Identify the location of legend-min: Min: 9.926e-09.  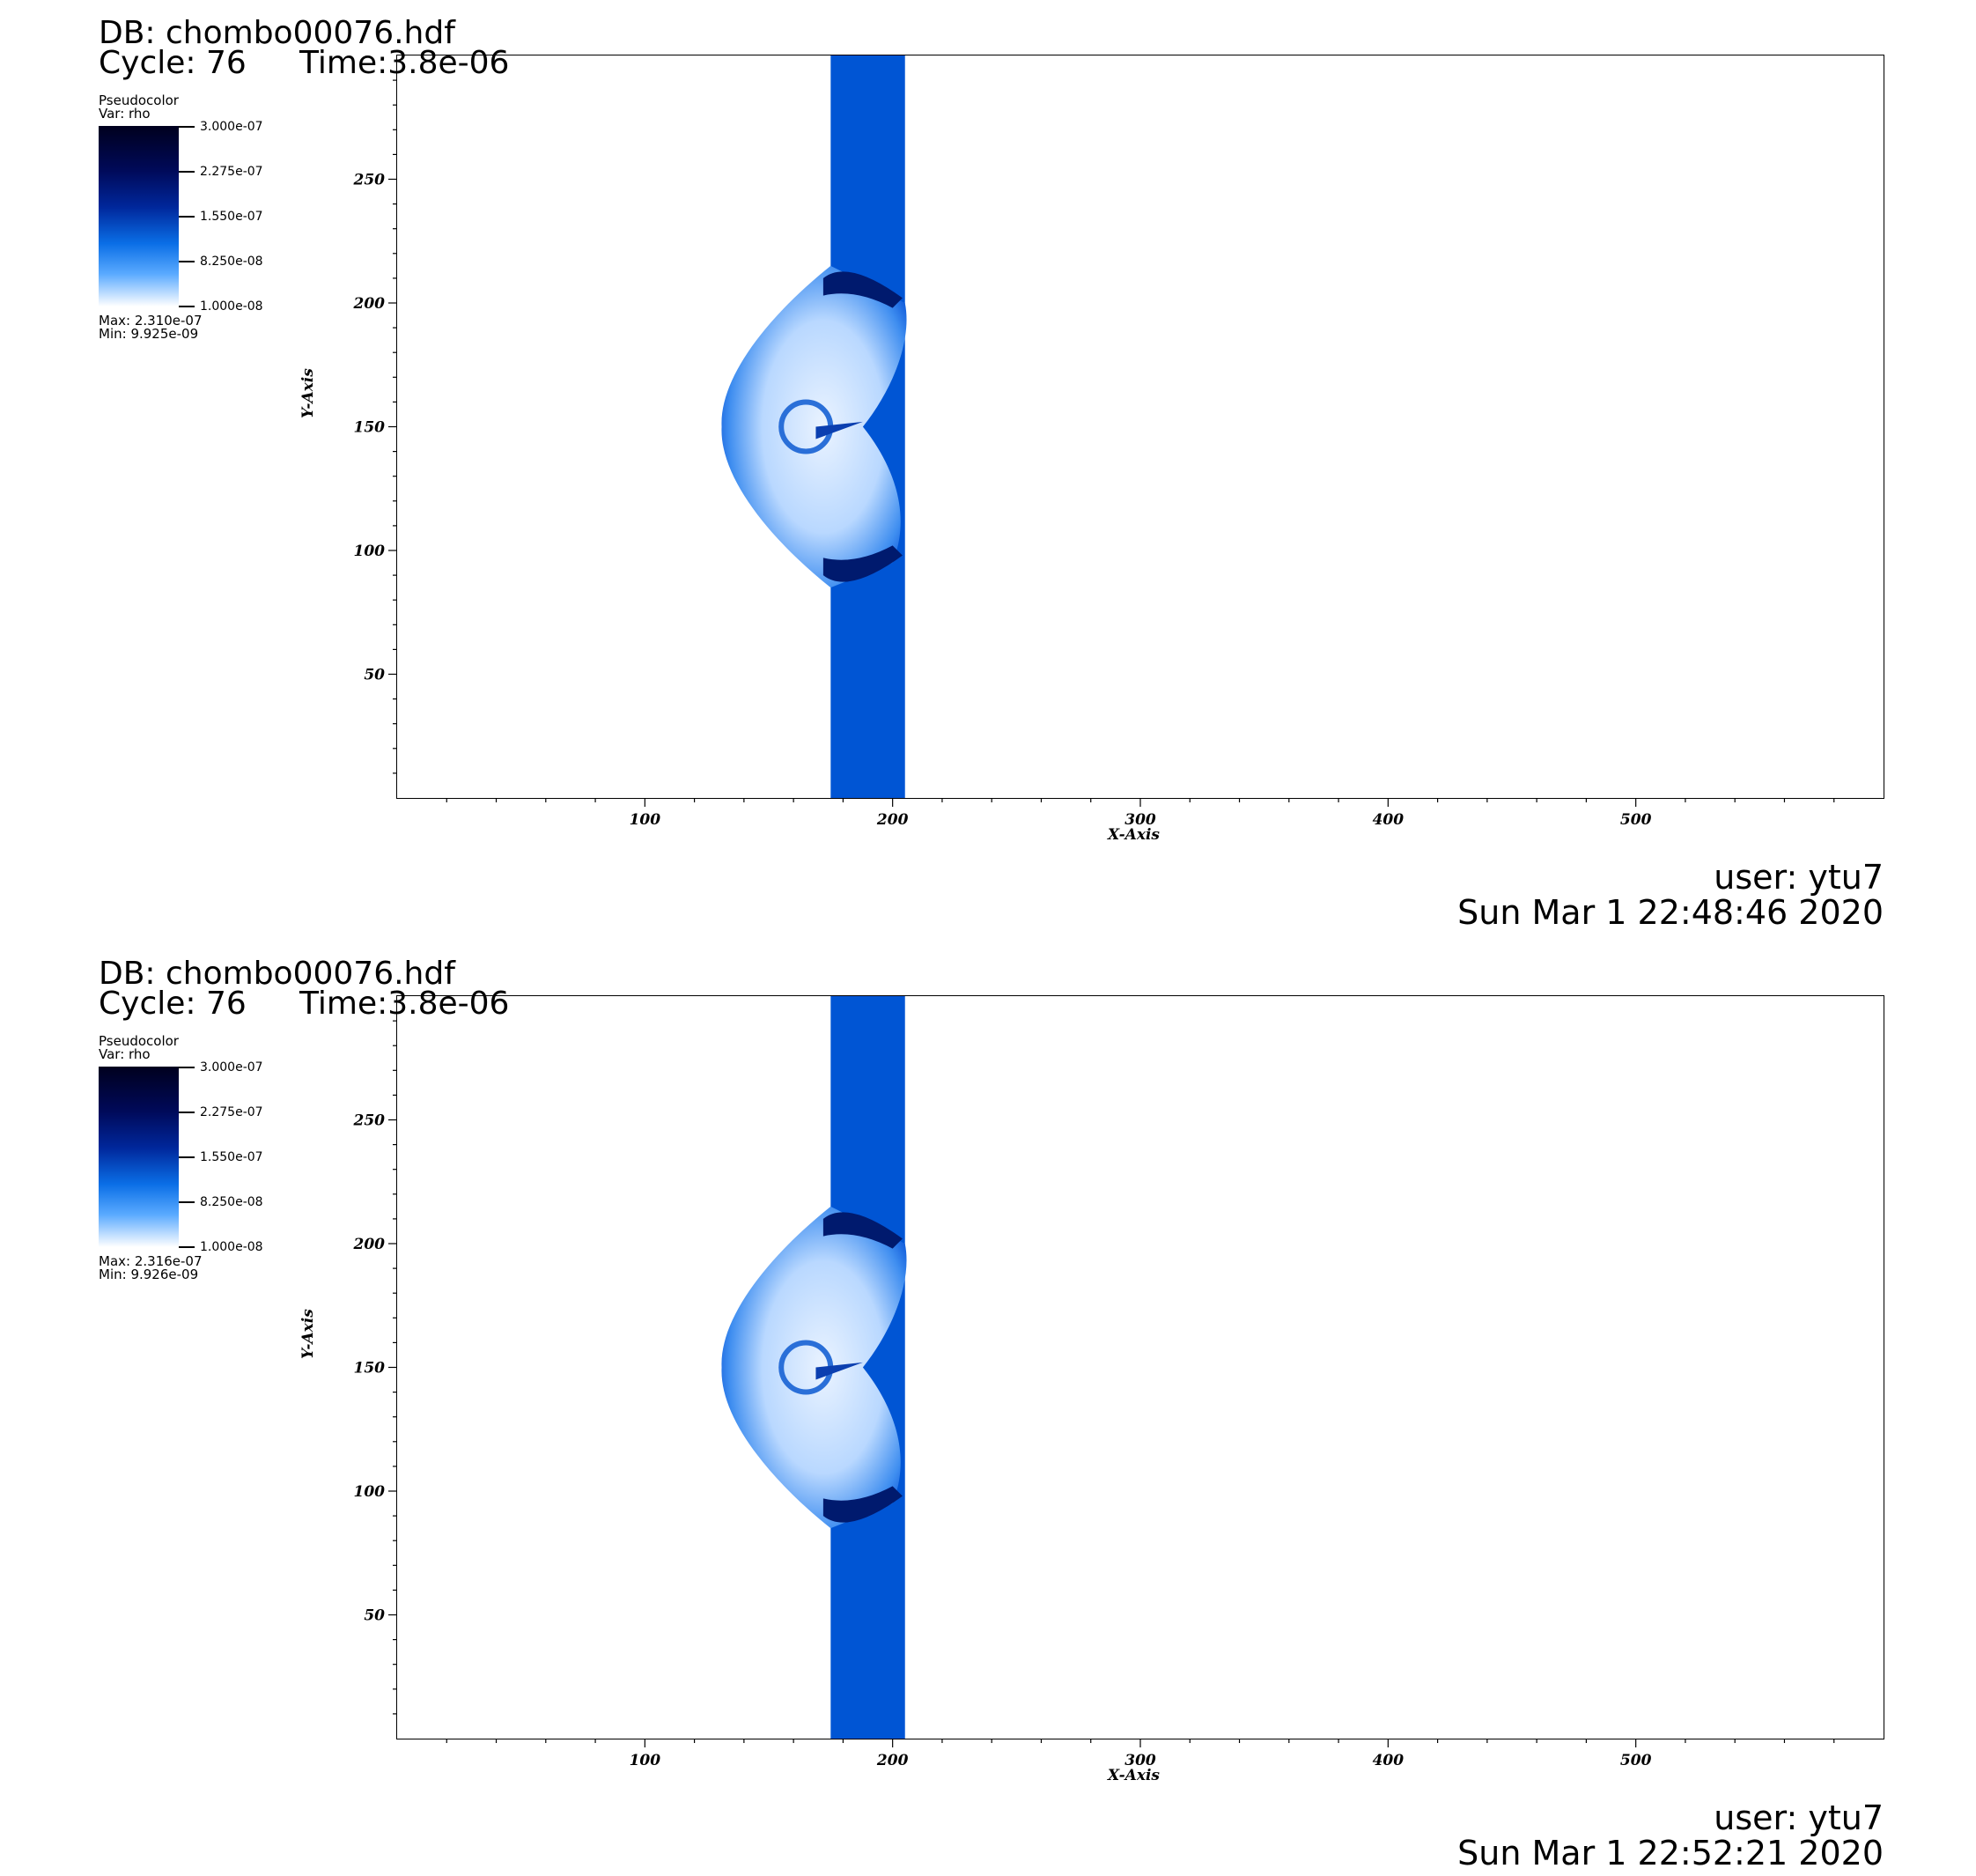
(149, 1274).